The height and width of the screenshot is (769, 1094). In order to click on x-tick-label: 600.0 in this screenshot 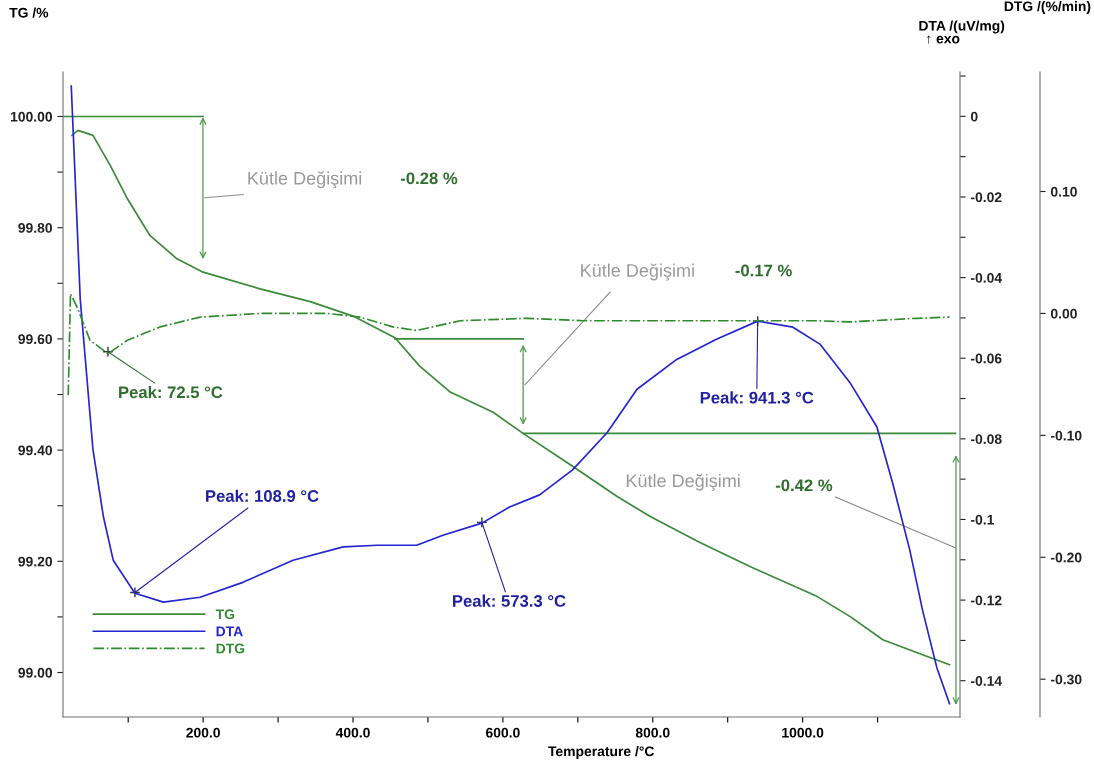, I will do `click(503, 732)`.